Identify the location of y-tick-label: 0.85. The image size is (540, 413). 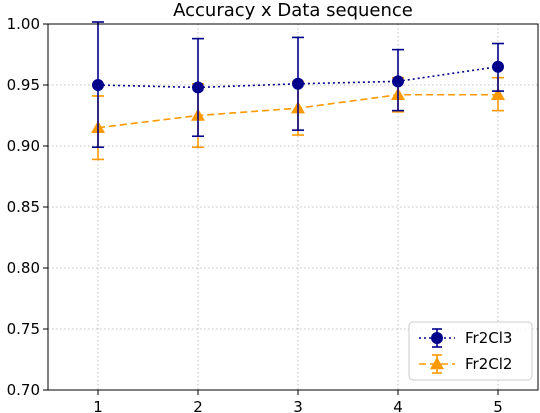
(23, 207).